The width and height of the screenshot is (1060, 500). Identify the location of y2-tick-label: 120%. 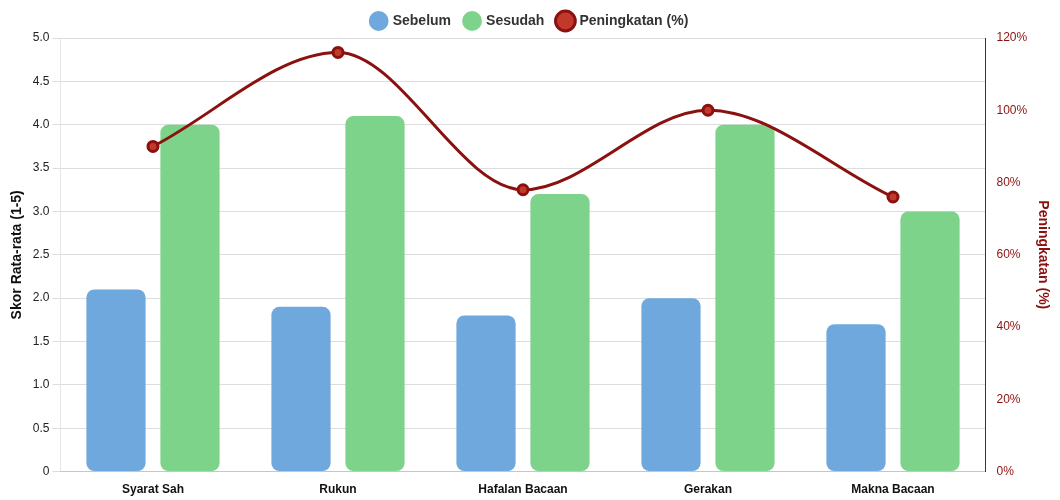
(1012, 37).